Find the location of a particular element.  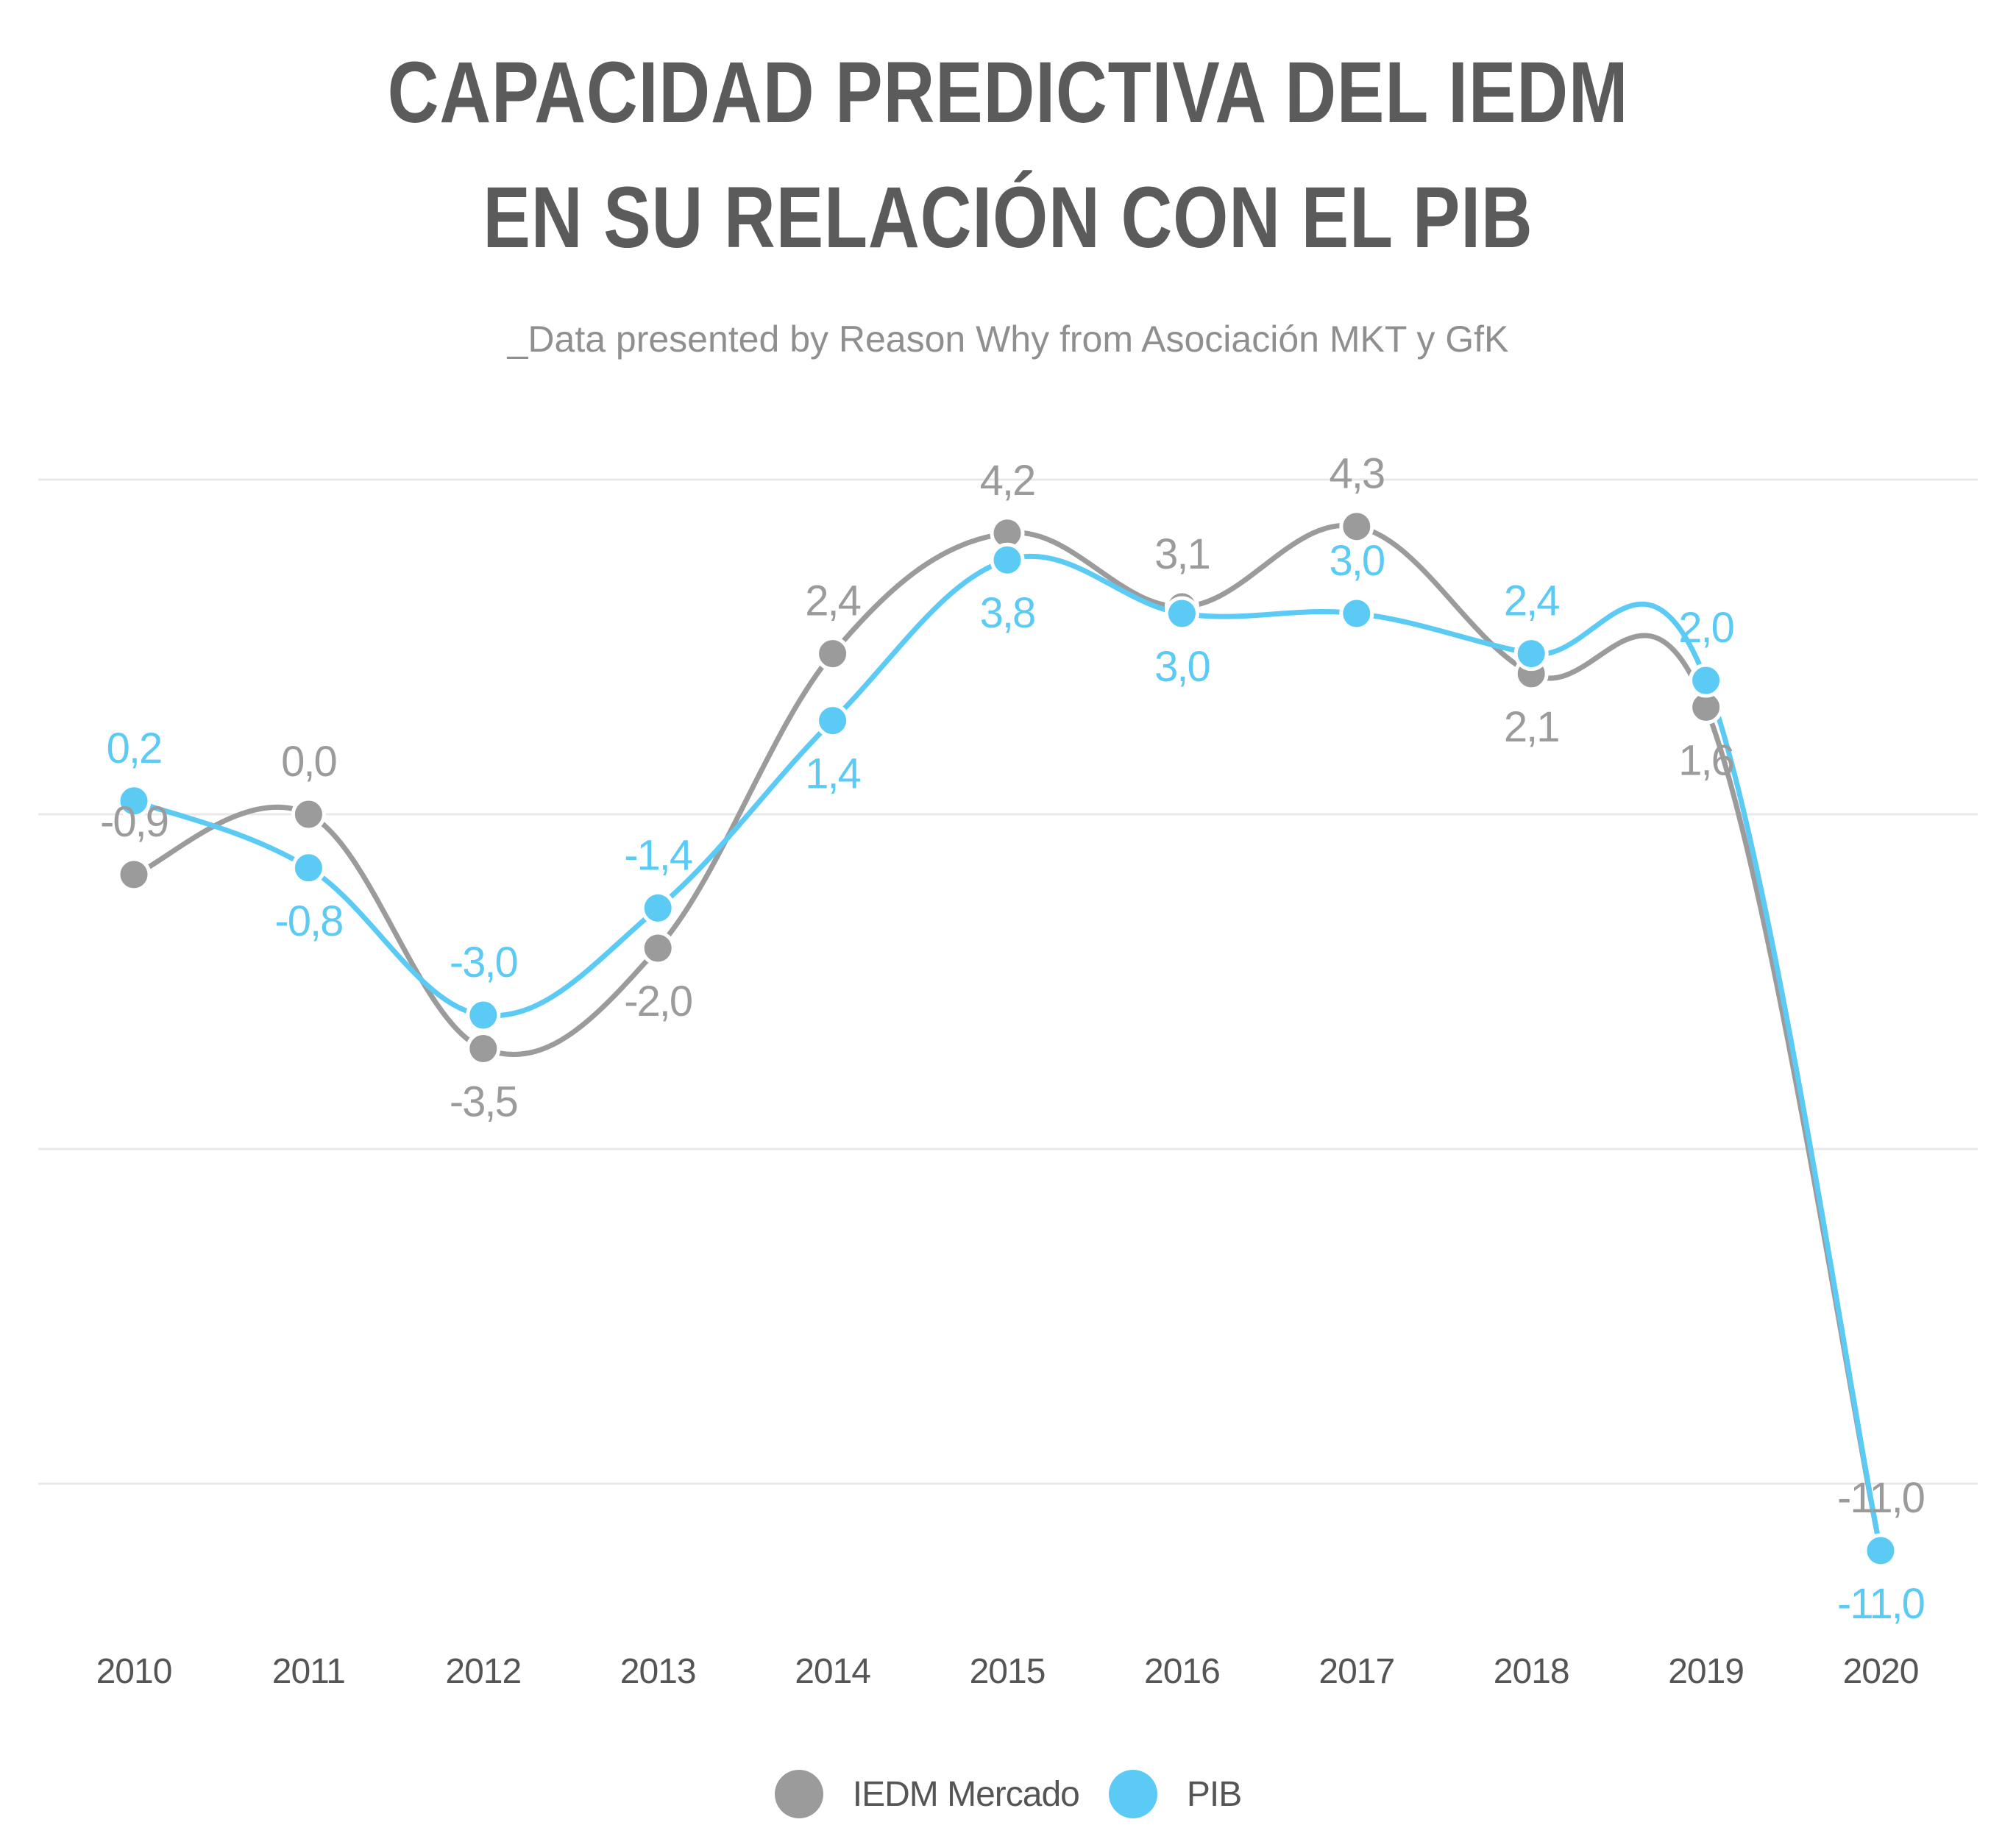

data-label-pib: -0,8 is located at coordinates (308, 921).